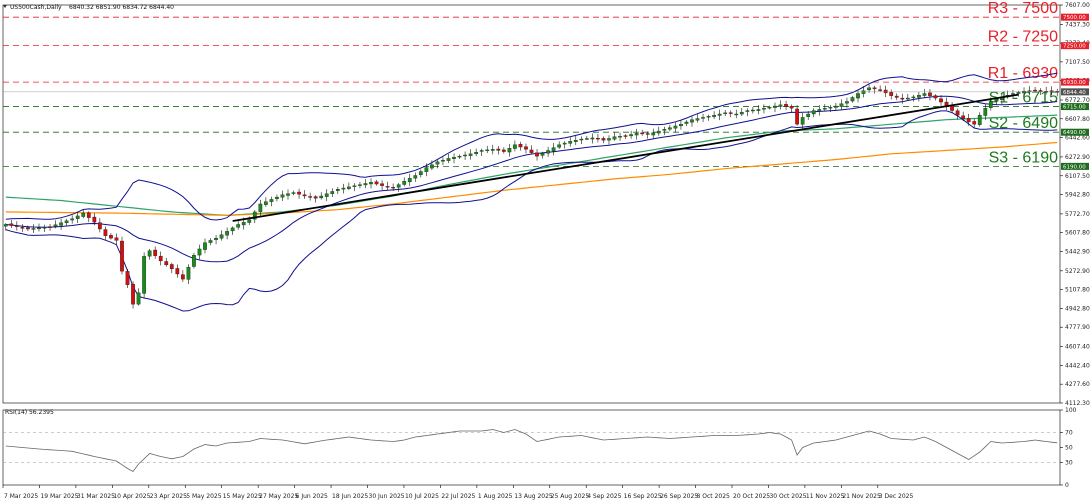 The image size is (1090, 504). I want to click on y-tick-label: 4277.60, so click(1077, 384).